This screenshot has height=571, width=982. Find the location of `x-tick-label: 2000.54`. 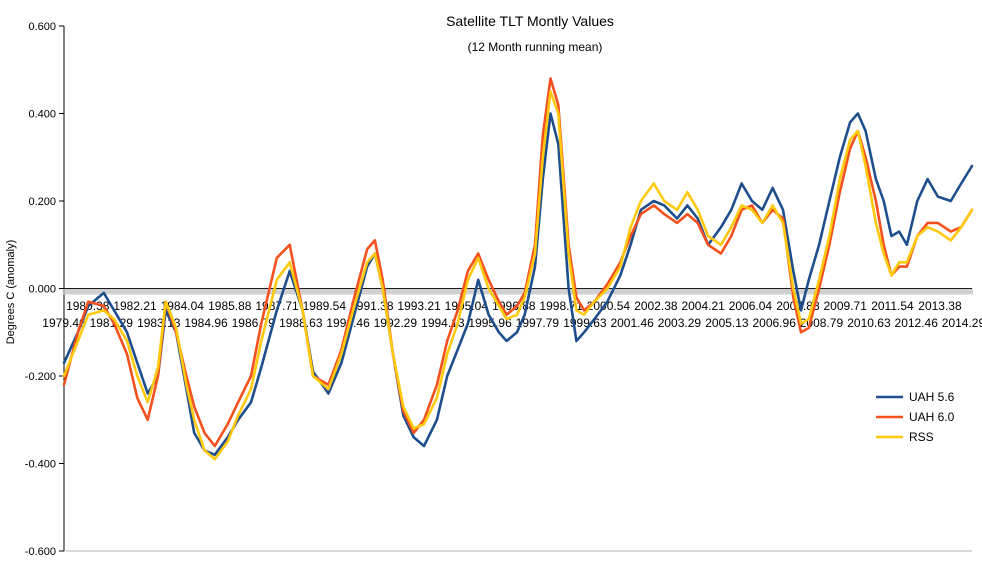

x-tick-label: 2000.54 is located at coordinates (609, 306).